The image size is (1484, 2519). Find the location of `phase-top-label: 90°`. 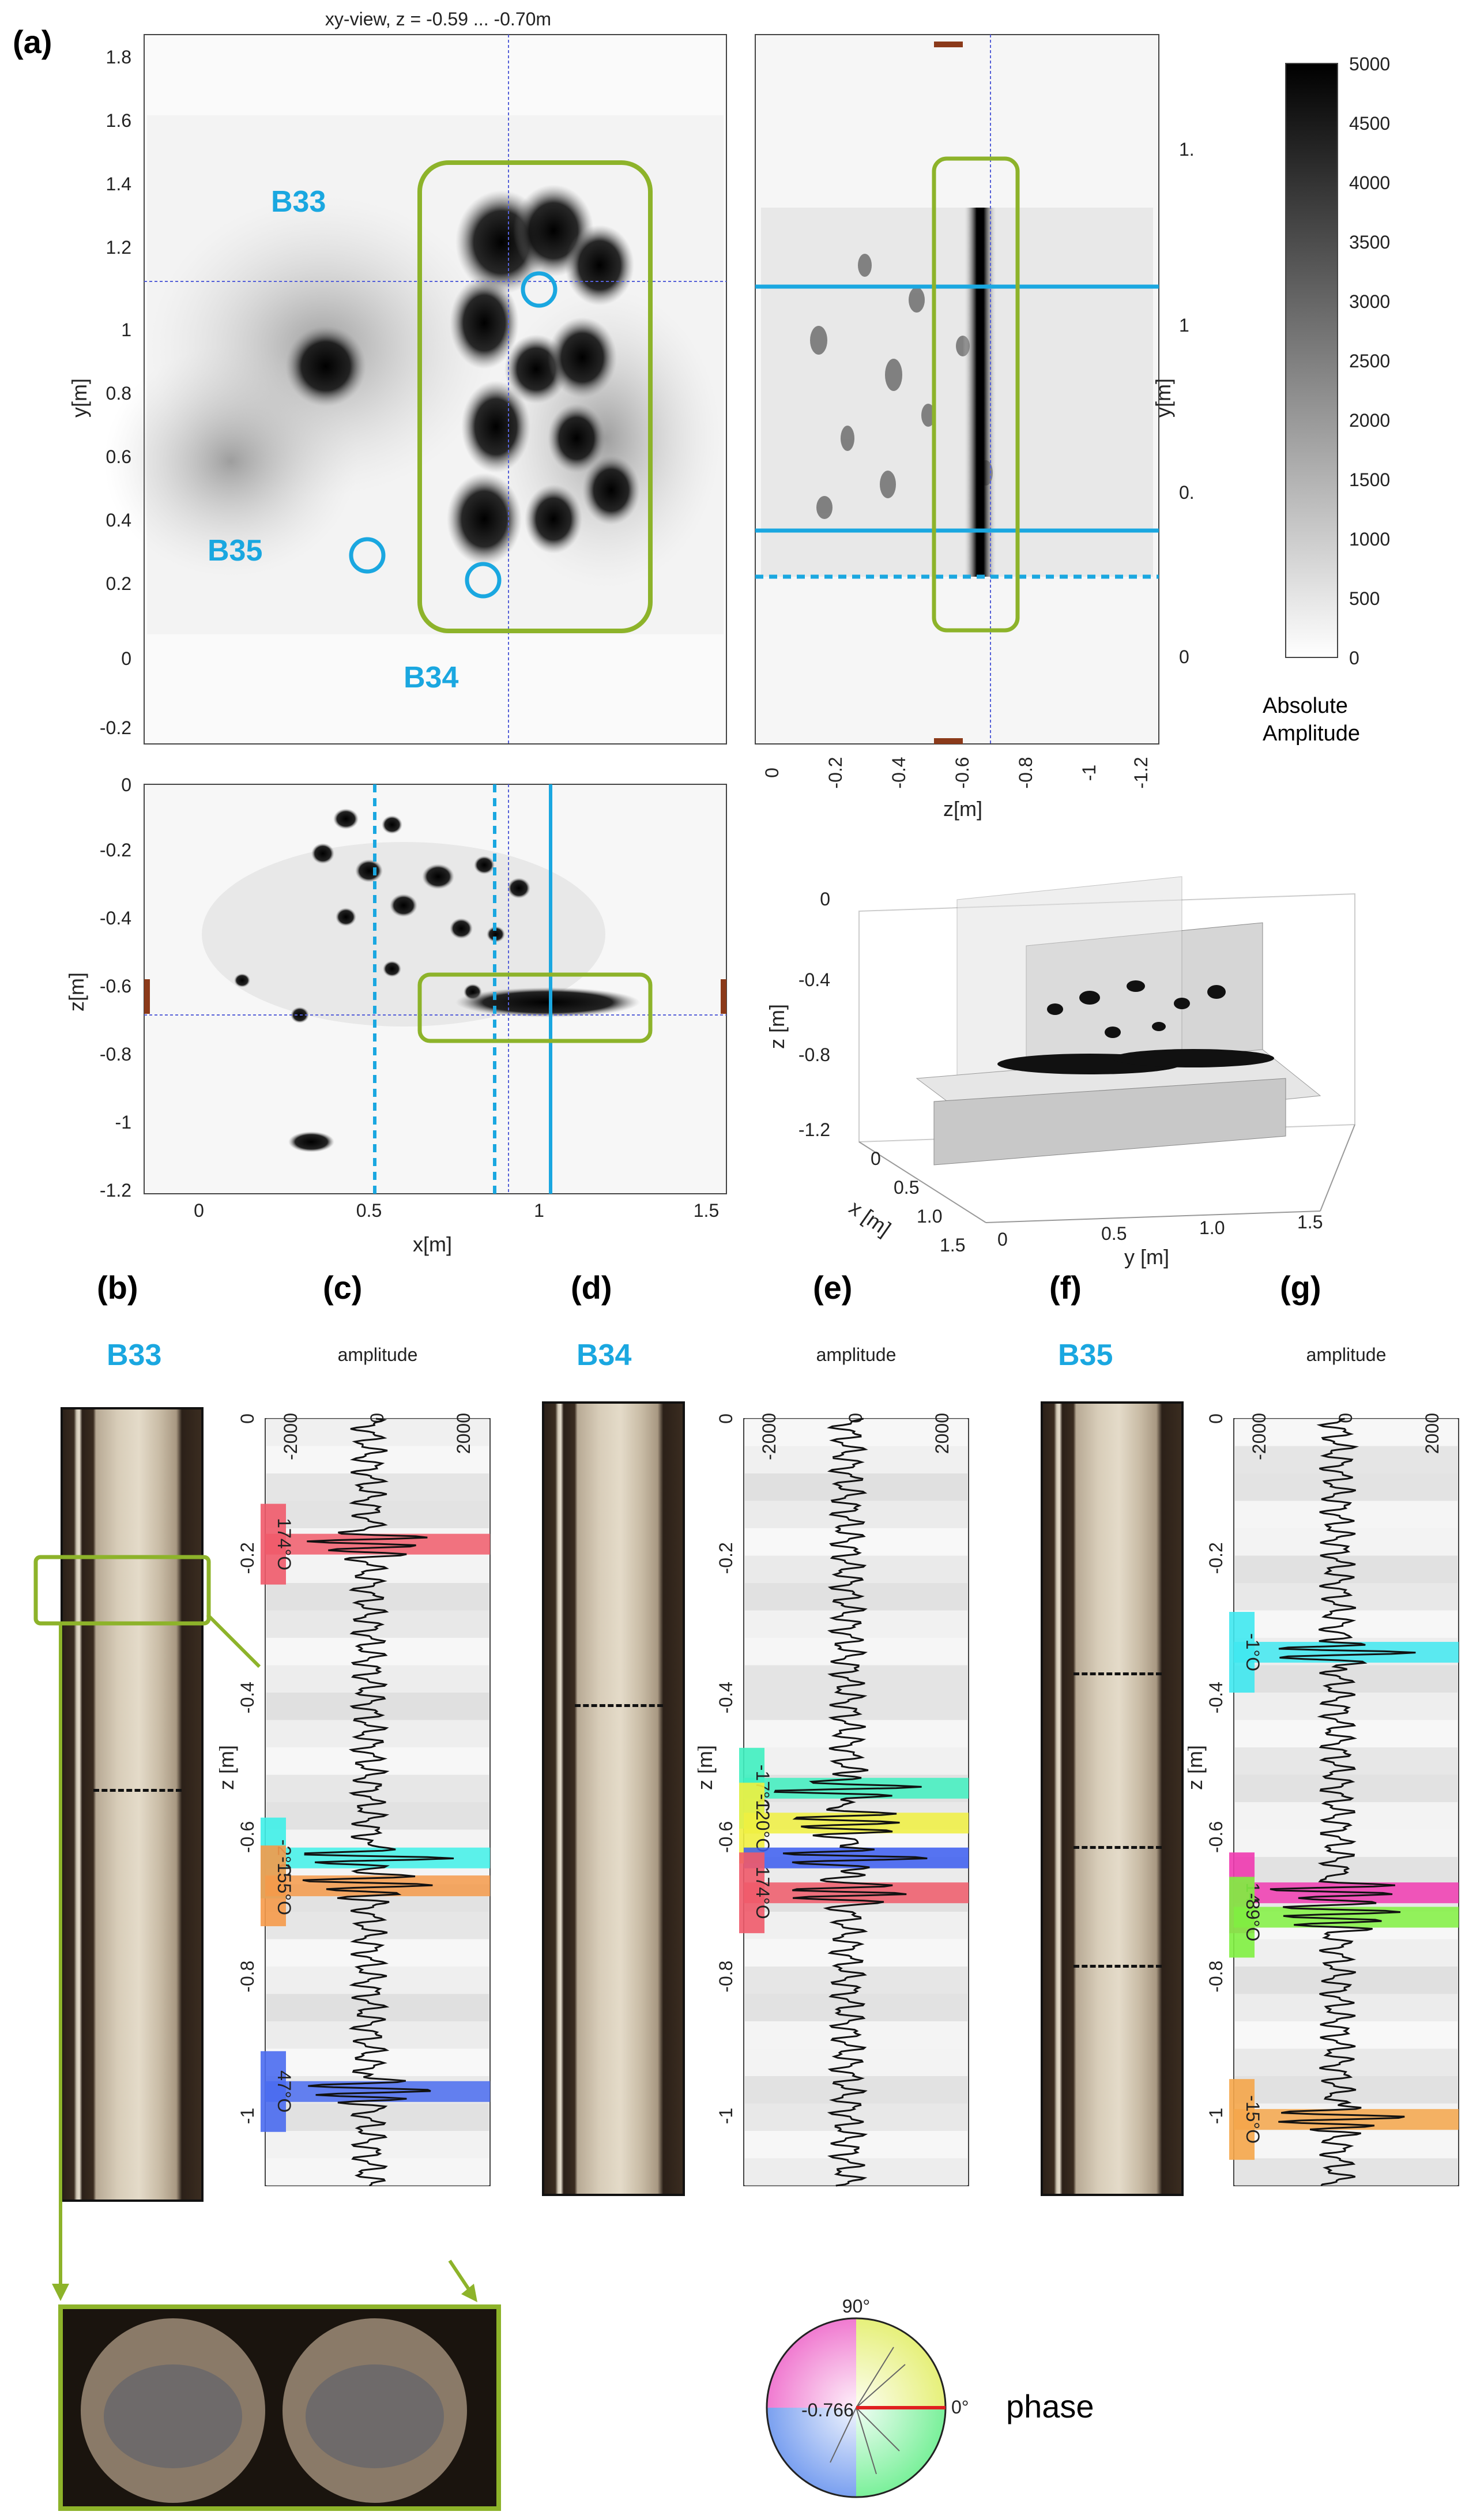

phase-top-label: 90° is located at coordinates (856, 2306).